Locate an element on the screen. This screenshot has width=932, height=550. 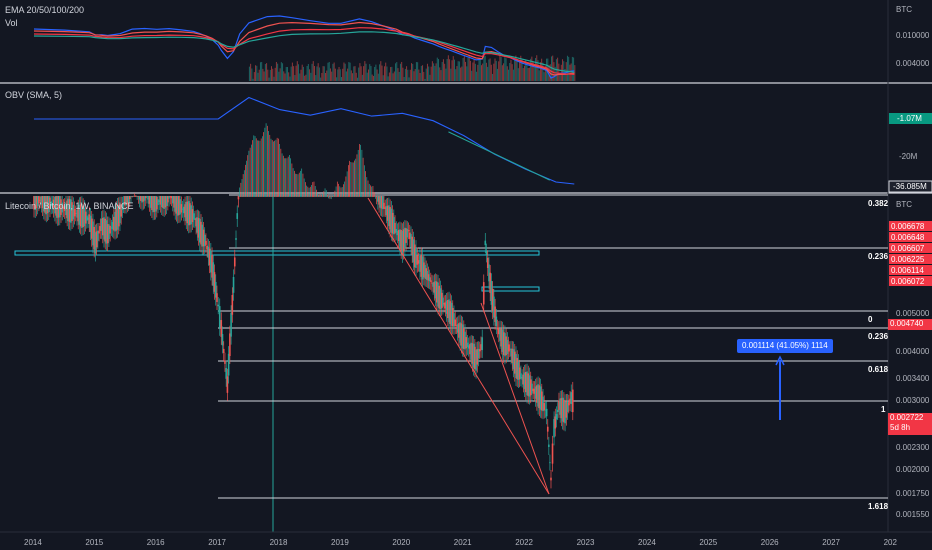
countdown-label: 5d 8h is located at coordinates (900, 427).